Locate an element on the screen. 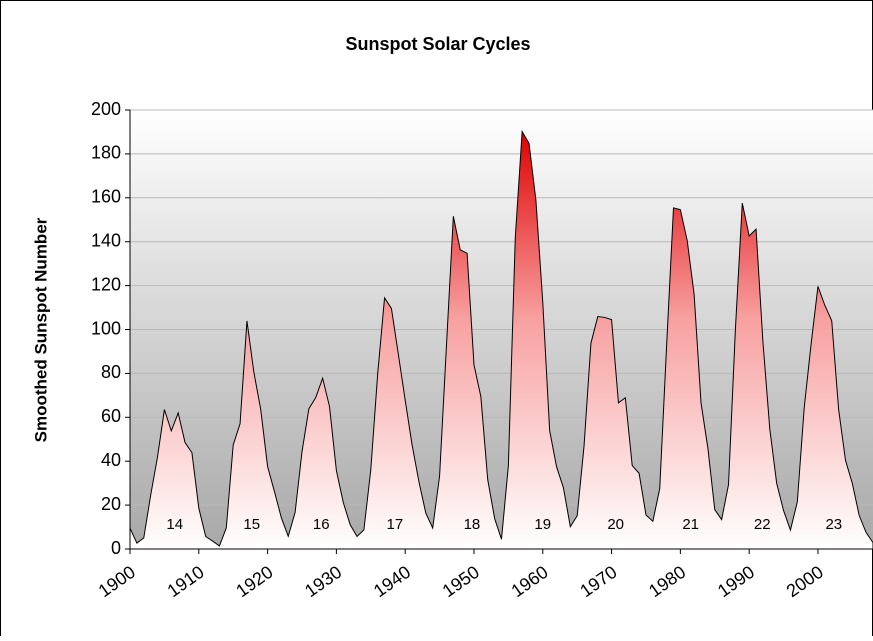  chart-title: Sunspot Solar Cycles is located at coordinates (437, 44).